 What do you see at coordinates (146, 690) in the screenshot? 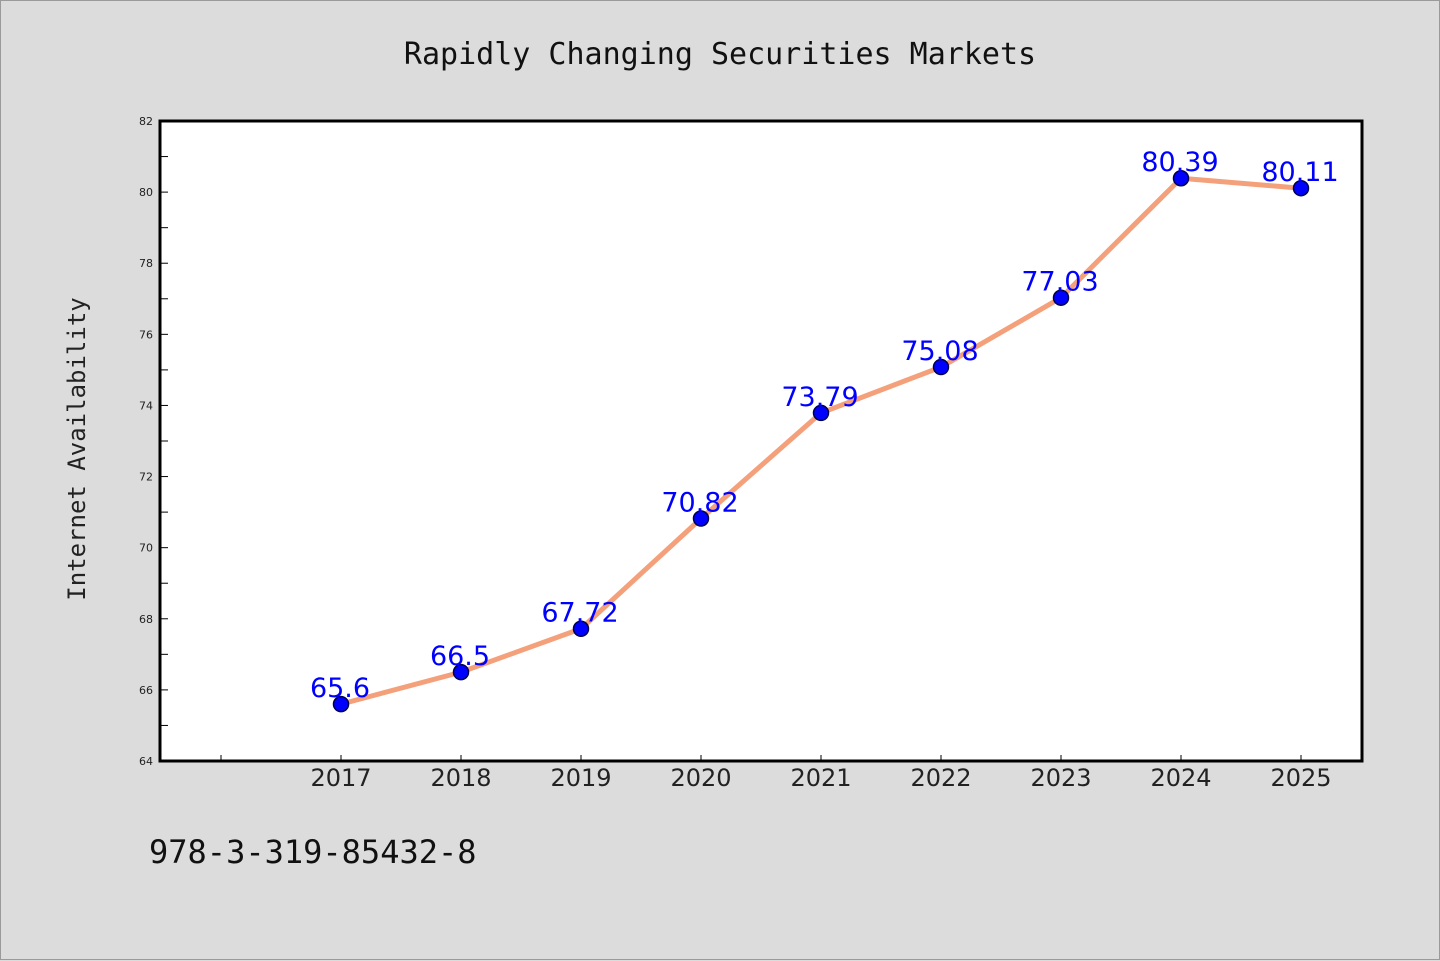
I see `y-tick-label: 66` at bounding box center [146, 690].